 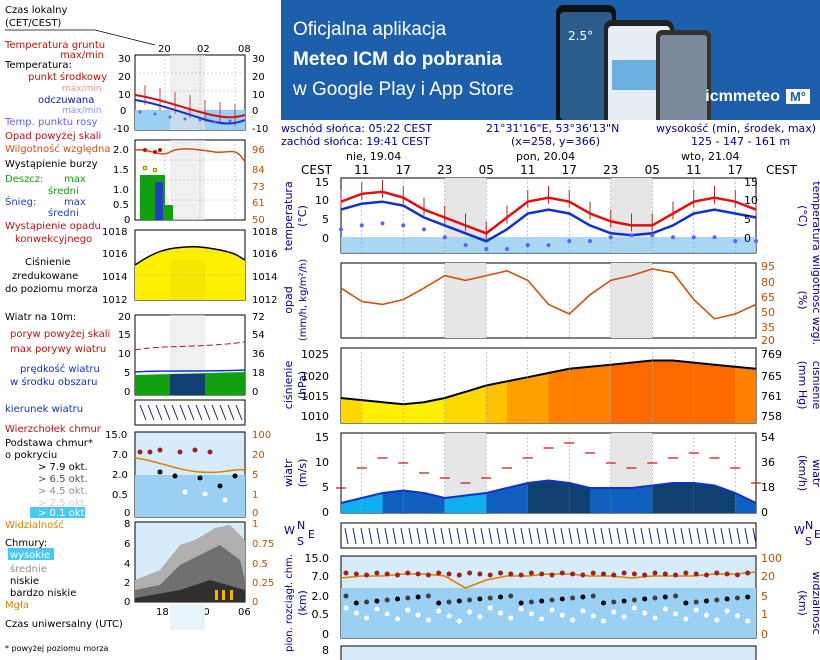 I want to click on hum-tick: 35, so click(x=768, y=327).